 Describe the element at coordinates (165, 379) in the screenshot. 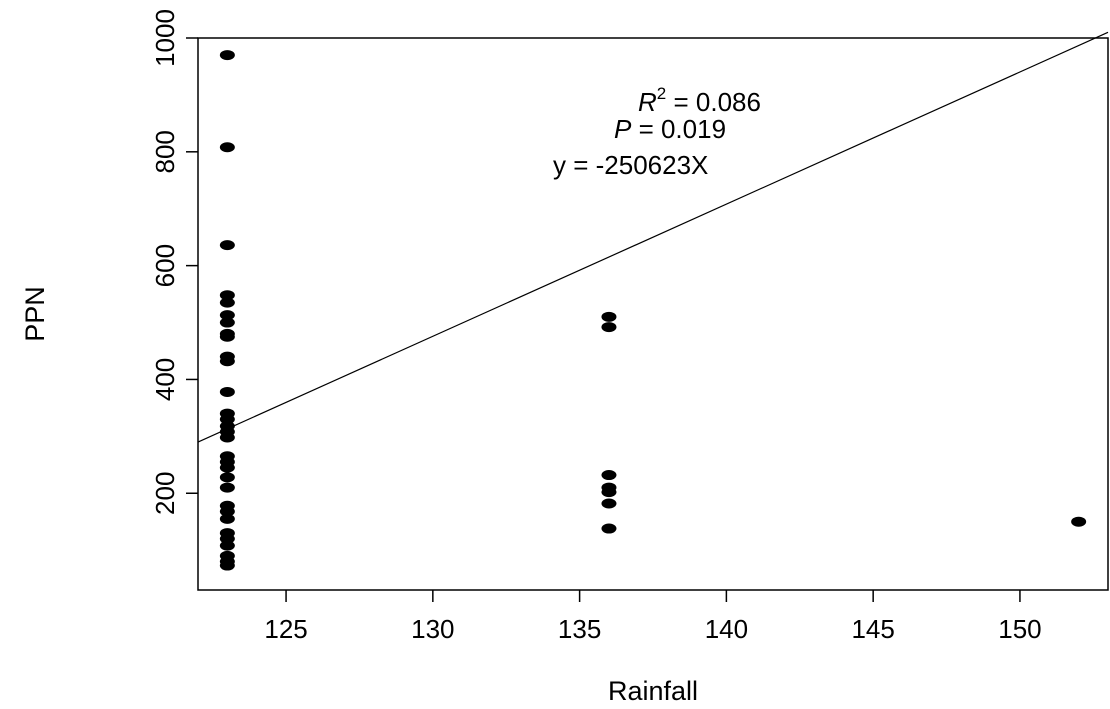

I see `y-tick-label: 400` at that location.